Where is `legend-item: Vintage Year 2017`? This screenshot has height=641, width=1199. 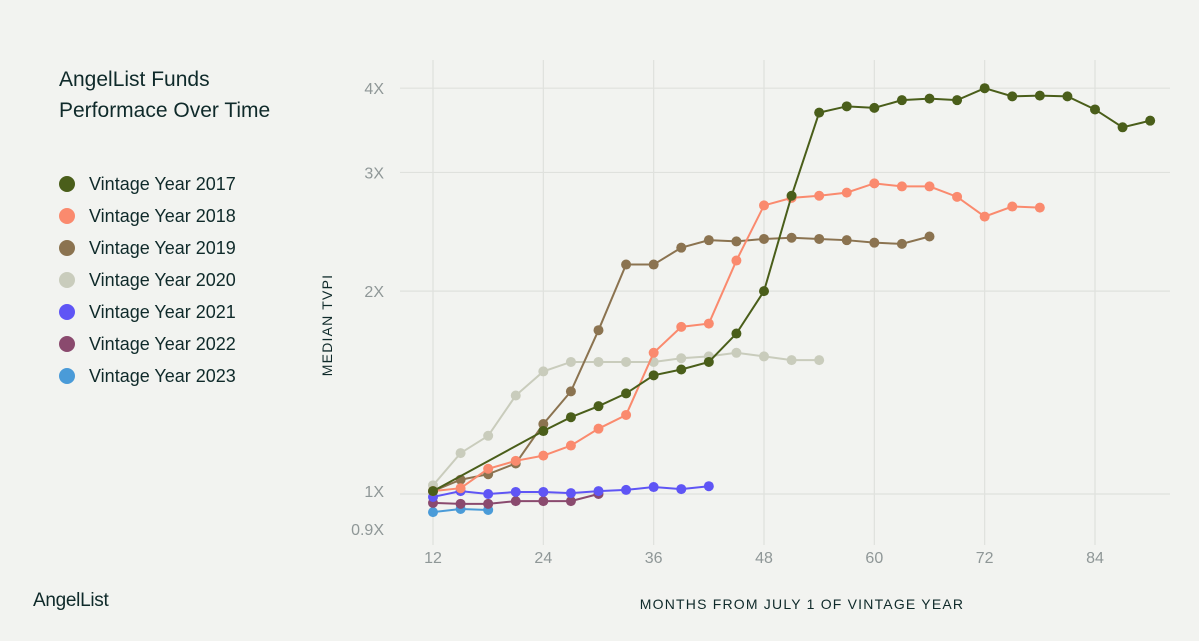
legend-item: Vintage Year 2017 is located at coordinates (147, 184).